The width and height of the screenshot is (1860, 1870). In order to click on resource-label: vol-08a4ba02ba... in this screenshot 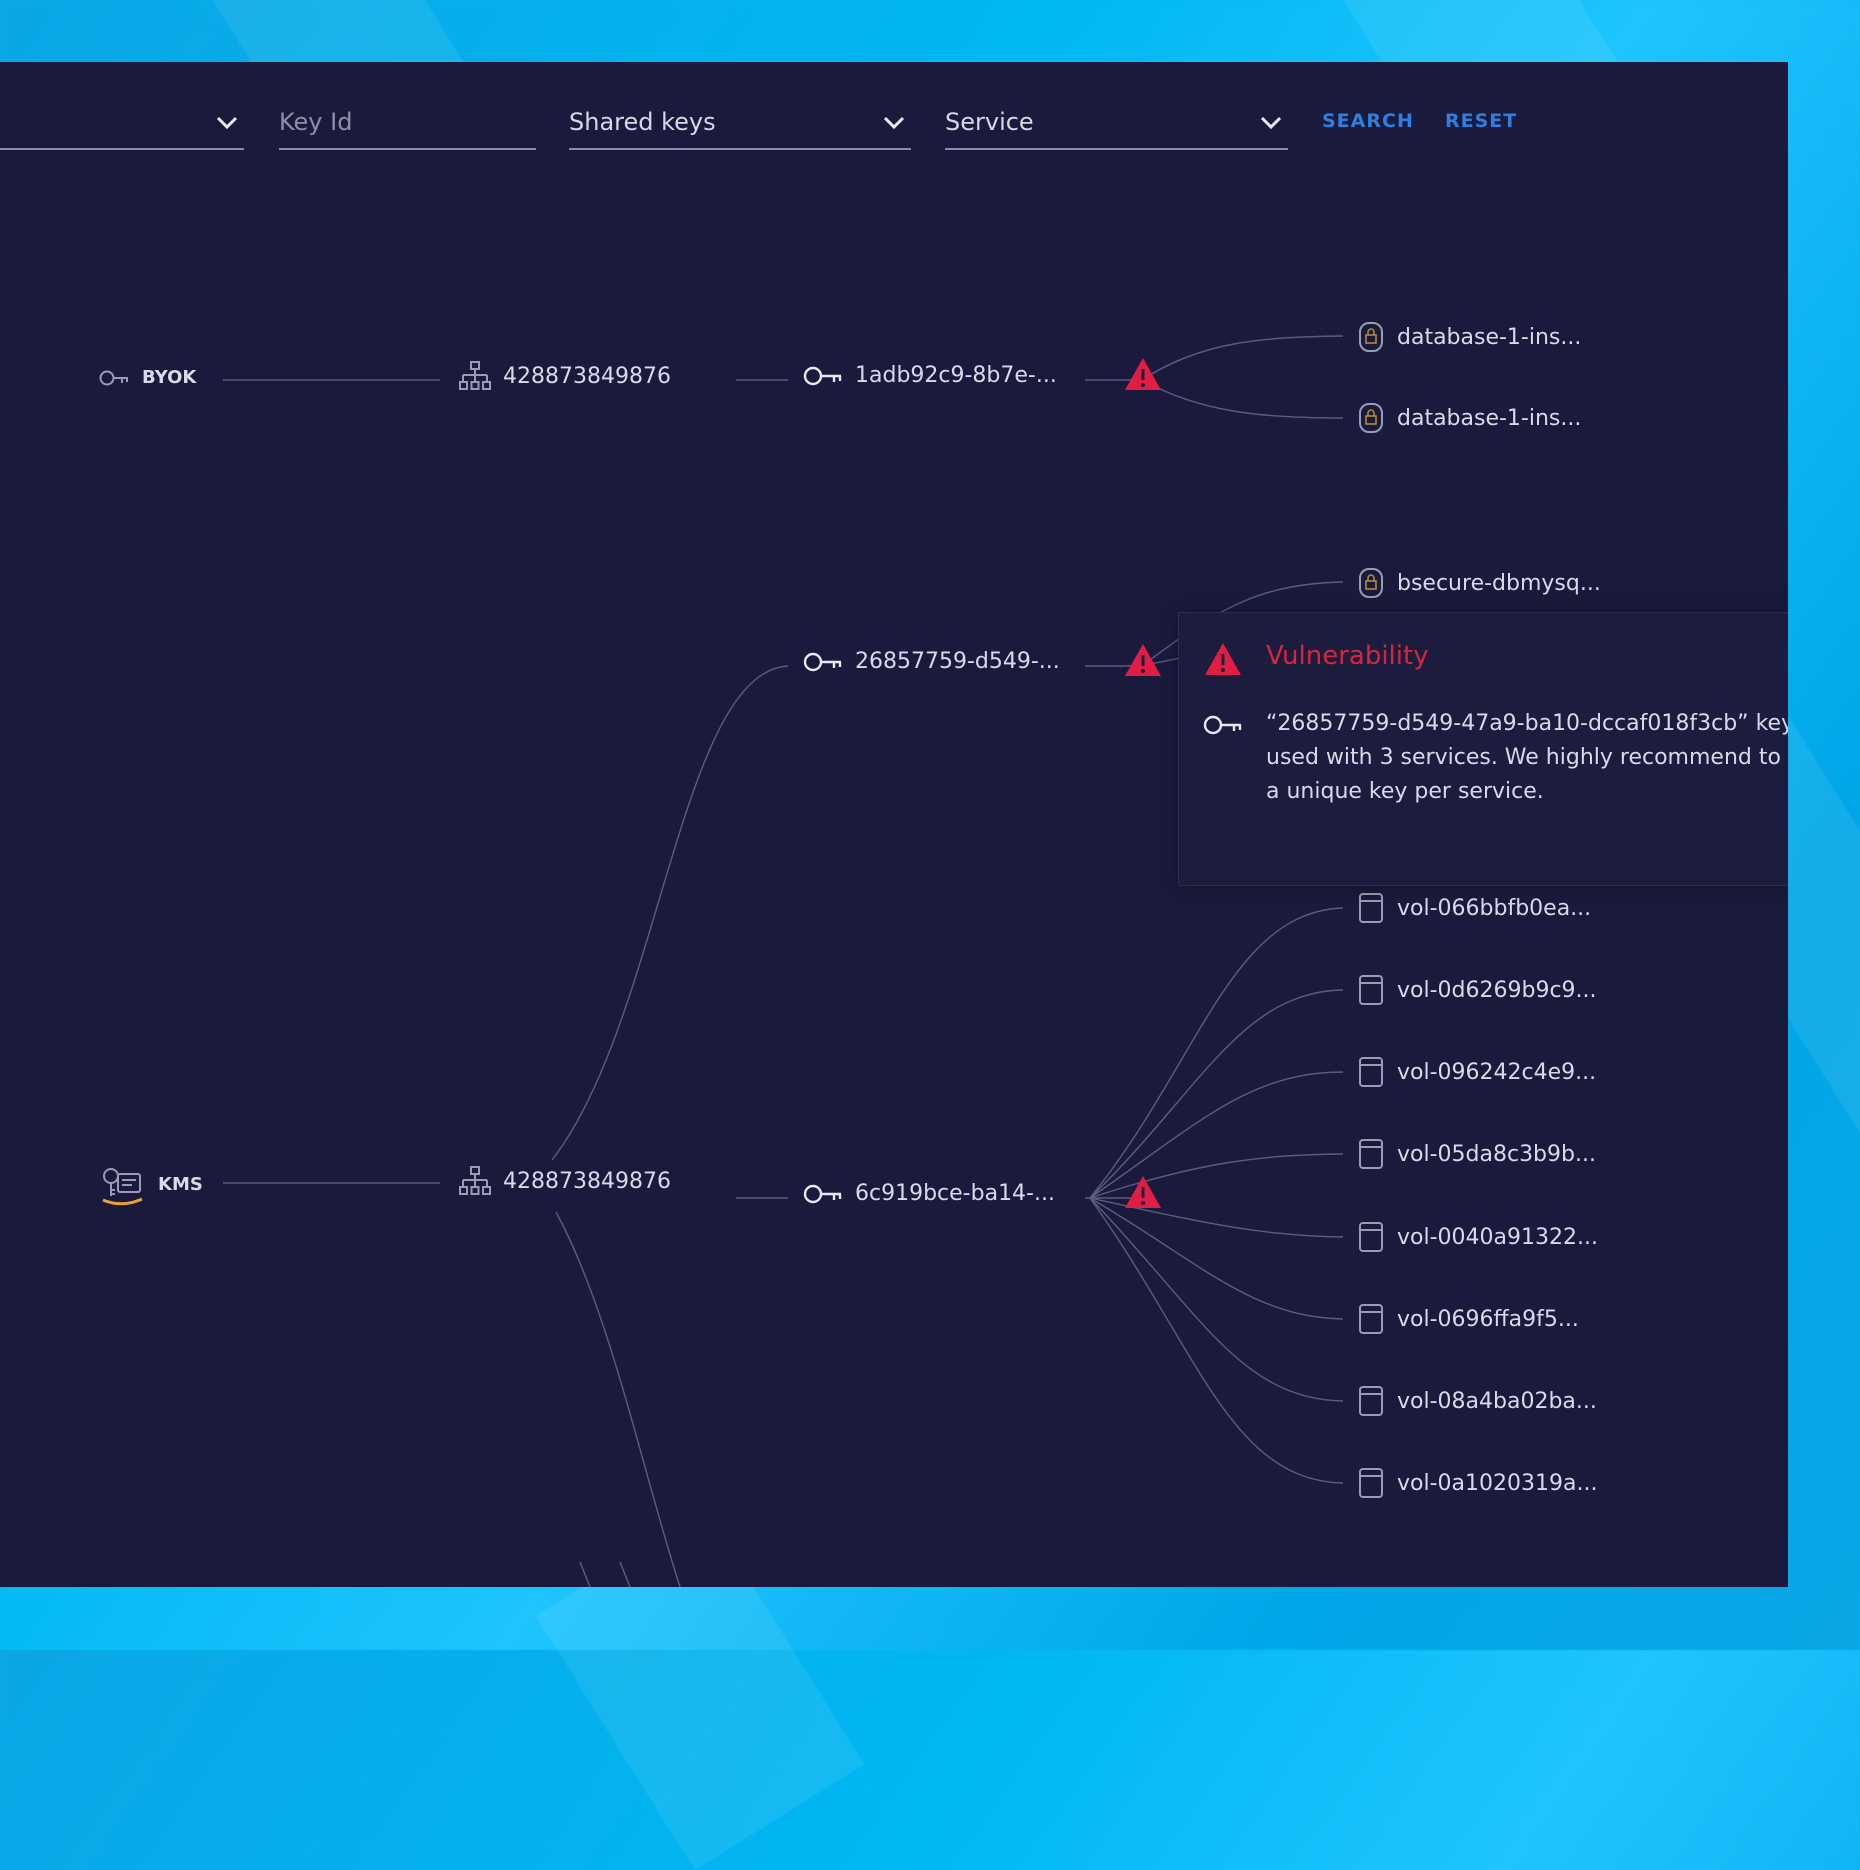, I will do `click(1497, 1401)`.